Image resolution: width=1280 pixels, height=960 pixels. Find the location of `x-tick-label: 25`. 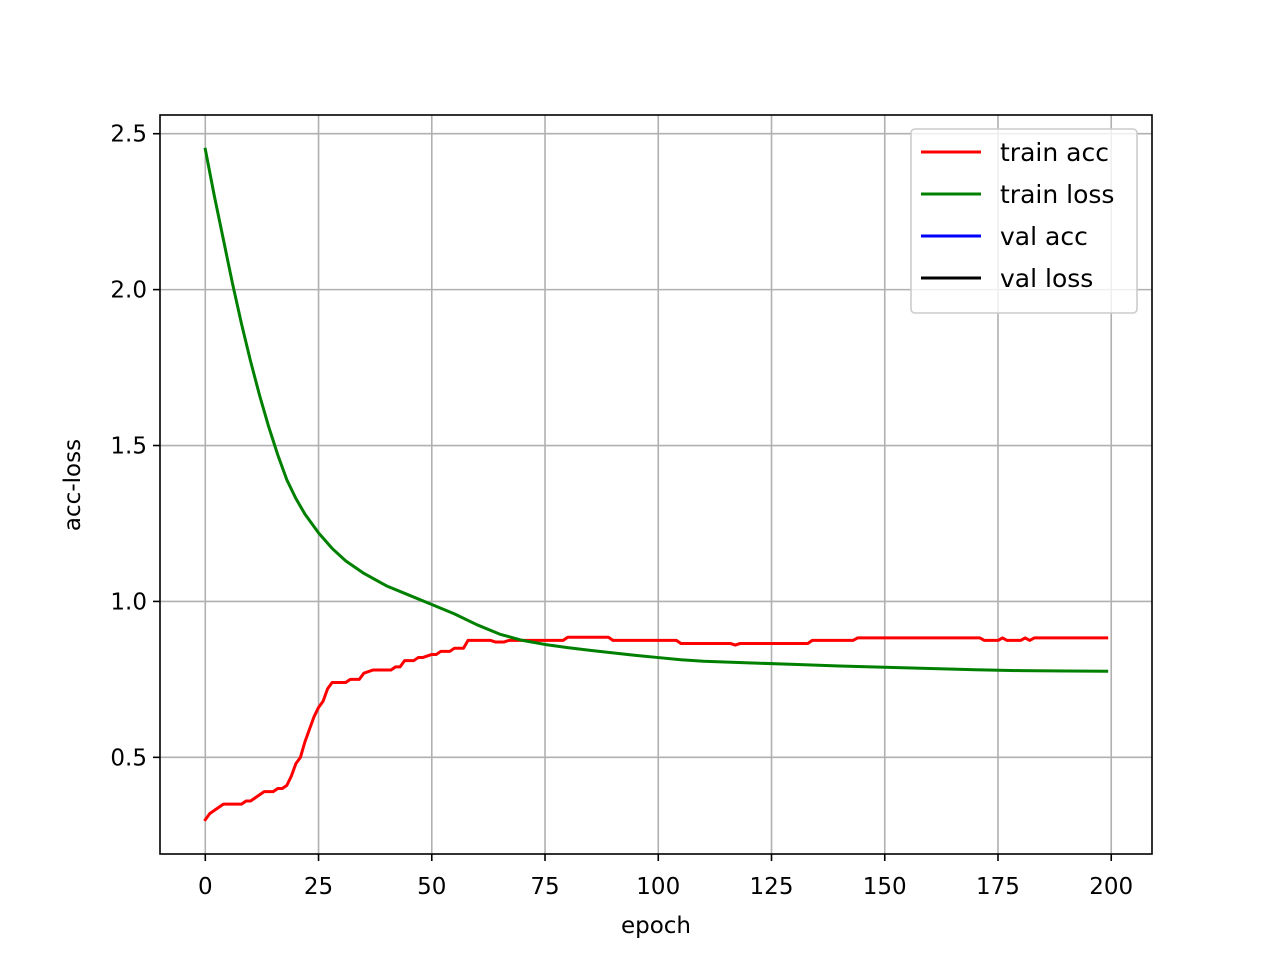

x-tick-label: 25 is located at coordinates (318, 887).